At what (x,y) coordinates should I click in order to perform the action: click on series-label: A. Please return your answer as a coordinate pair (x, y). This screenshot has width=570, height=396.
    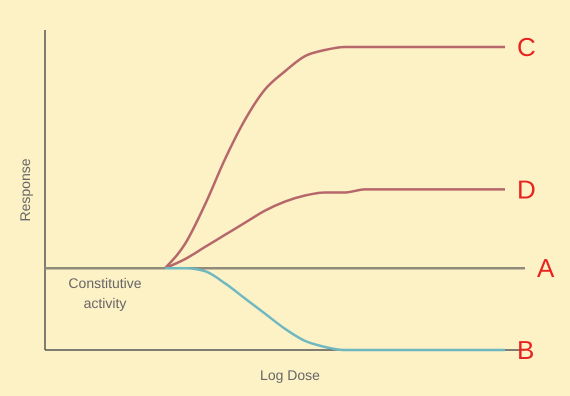
    Looking at the image, I should click on (546, 268).